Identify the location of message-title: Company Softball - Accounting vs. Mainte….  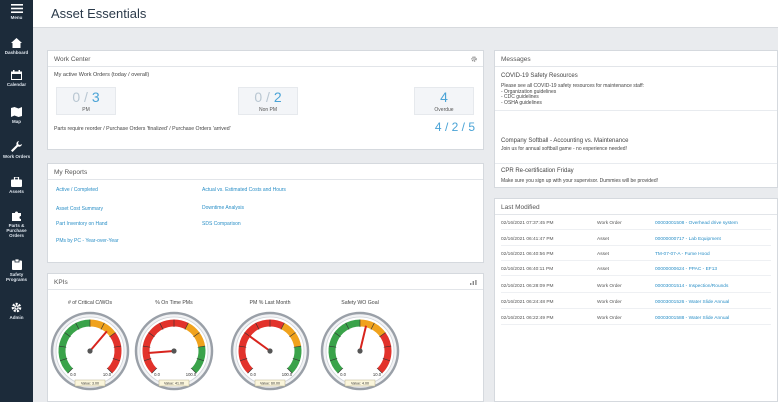
(565, 141).